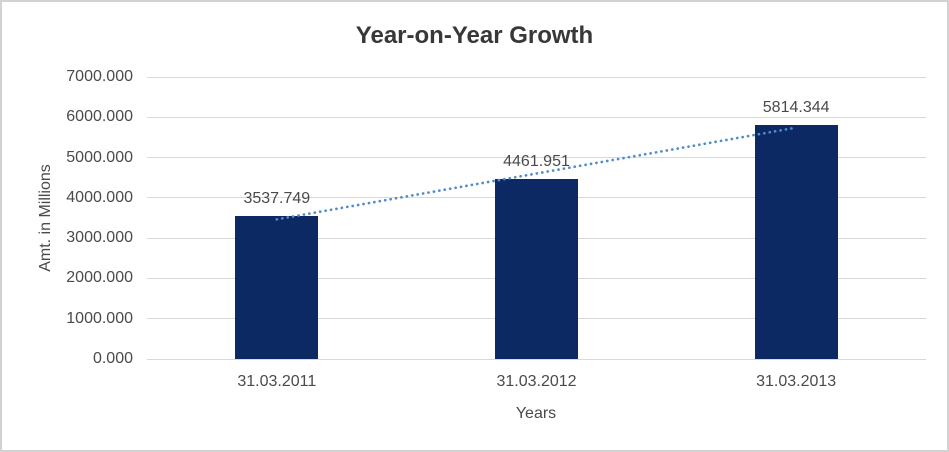  I want to click on chart-title: Year-on-Year Growth, so click(474, 35).